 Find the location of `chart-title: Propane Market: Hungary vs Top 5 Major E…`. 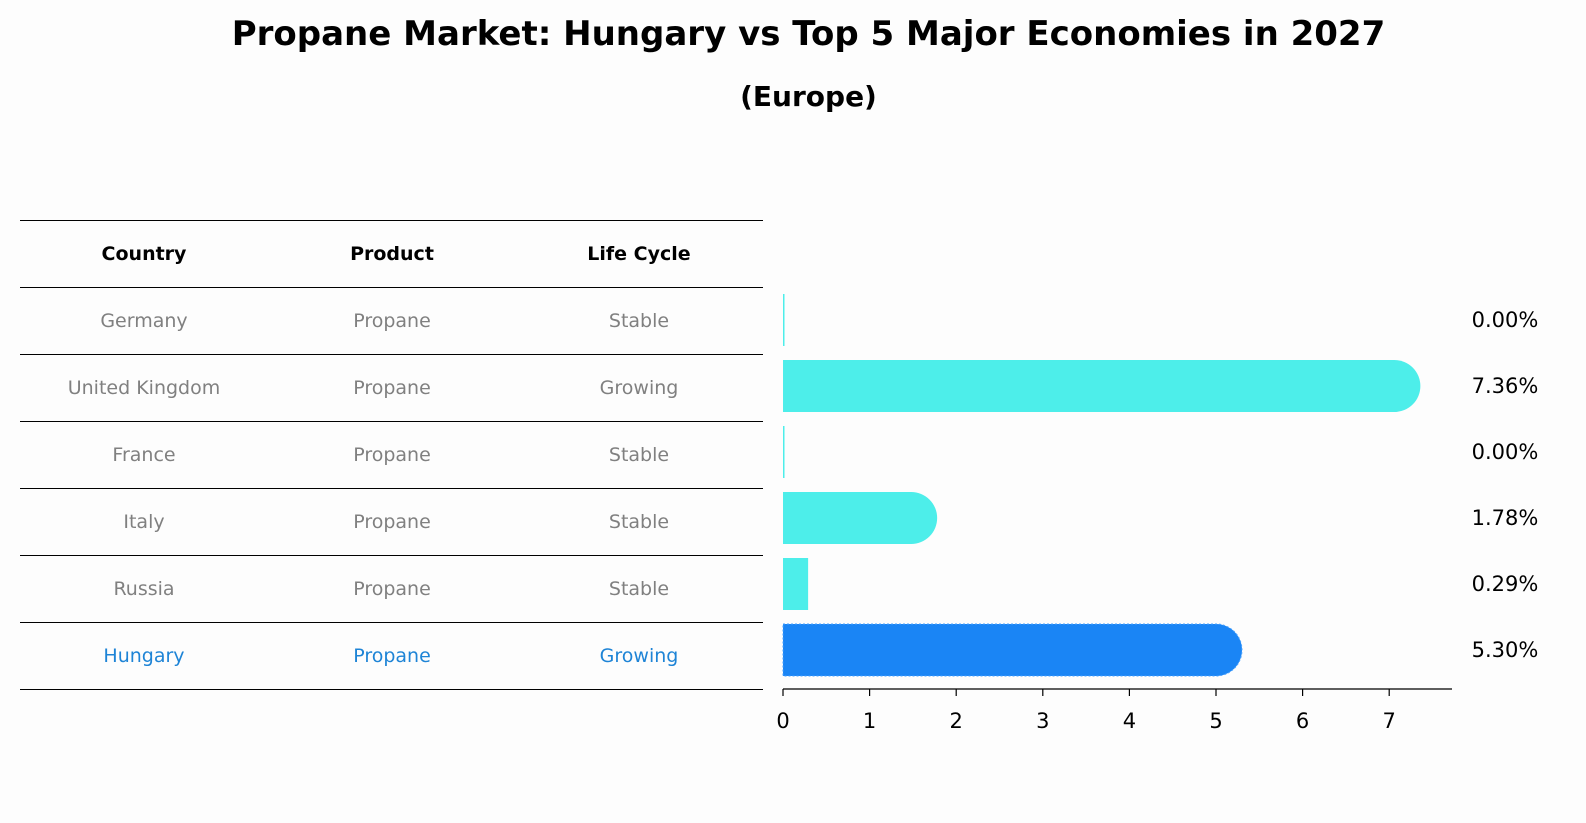

chart-title: Propane Market: Hungary vs Top 5 Major E… is located at coordinates (808, 34).